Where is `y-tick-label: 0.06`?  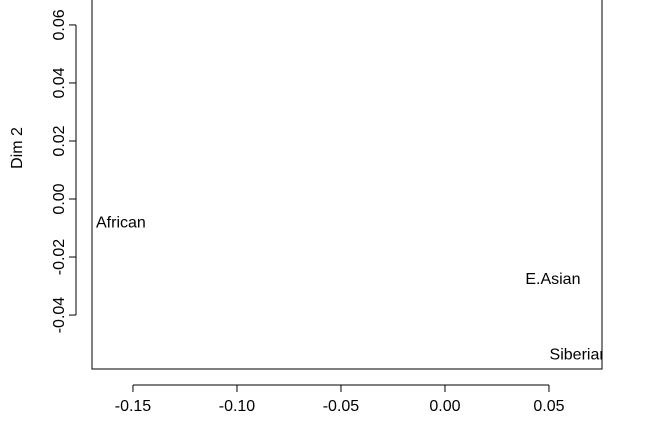 y-tick-label: 0.06 is located at coordinates (59, 24).